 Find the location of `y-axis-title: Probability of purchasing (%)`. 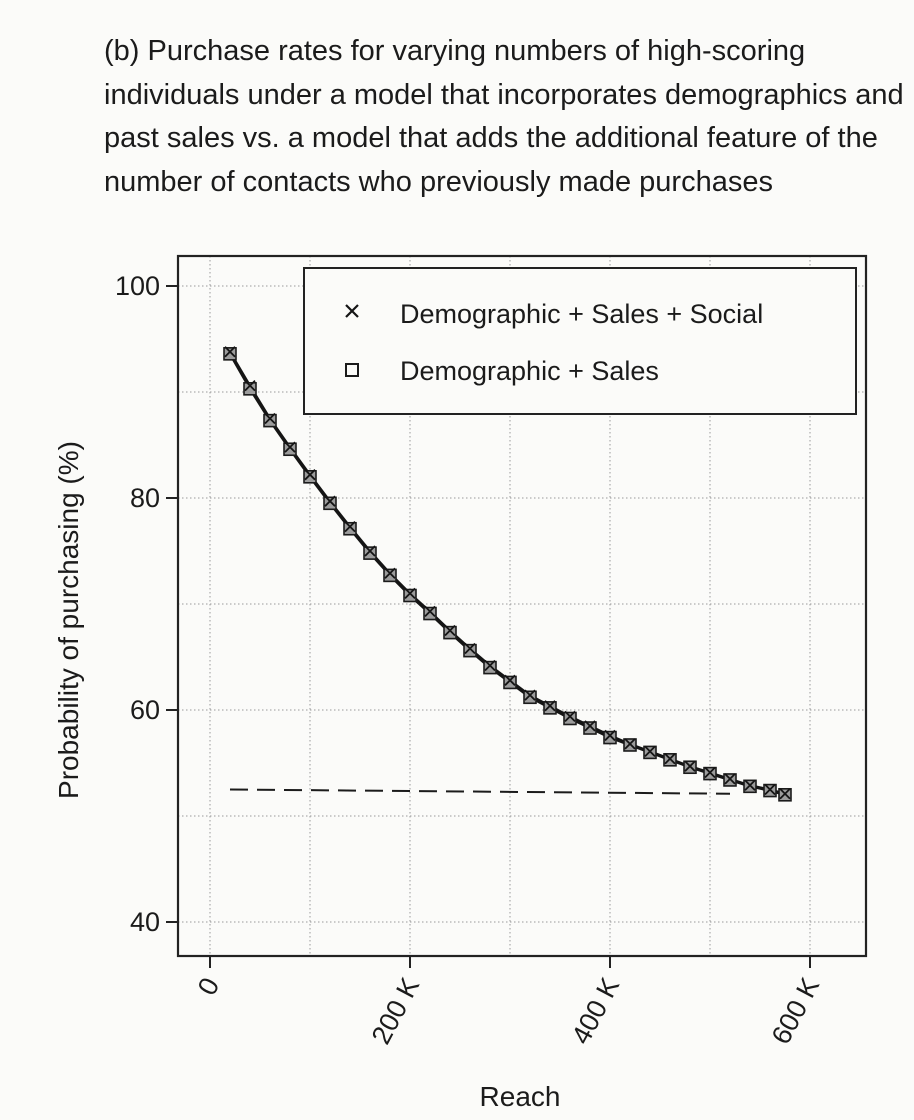

y-axis-title: Probability of purchasing (%) is located at coordinates (68, 620).